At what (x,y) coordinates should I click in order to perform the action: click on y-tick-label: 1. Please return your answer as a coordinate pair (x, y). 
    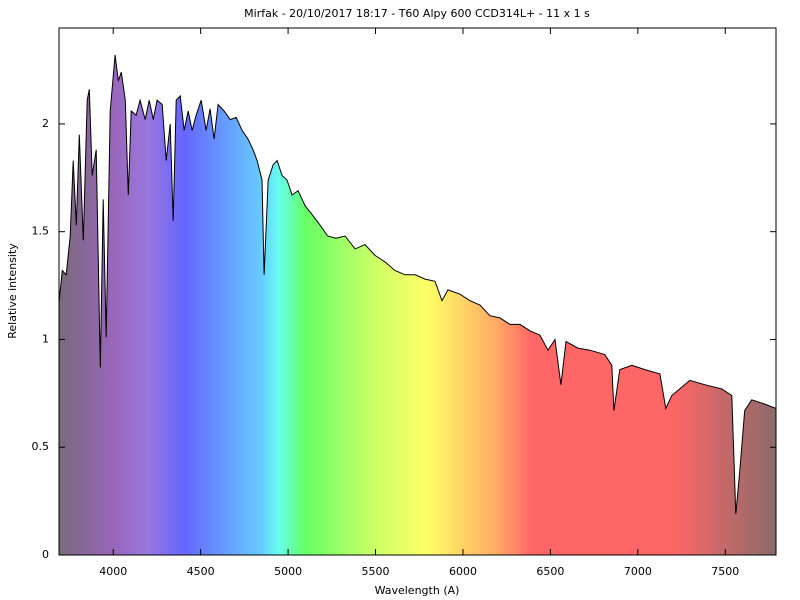
    Looking at the image, I should click on (45, 338).